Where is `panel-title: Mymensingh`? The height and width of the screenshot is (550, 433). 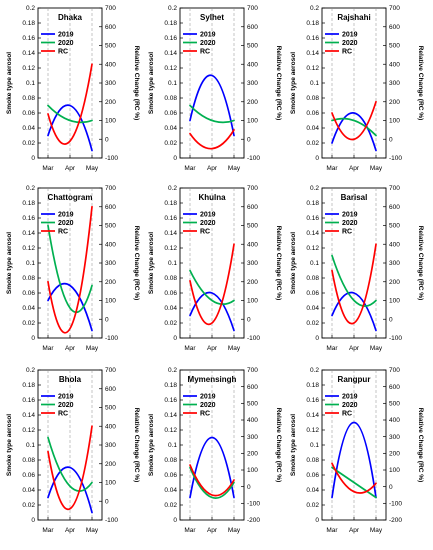
panel-title: Mymensingh is located at coordinates (212, 379).